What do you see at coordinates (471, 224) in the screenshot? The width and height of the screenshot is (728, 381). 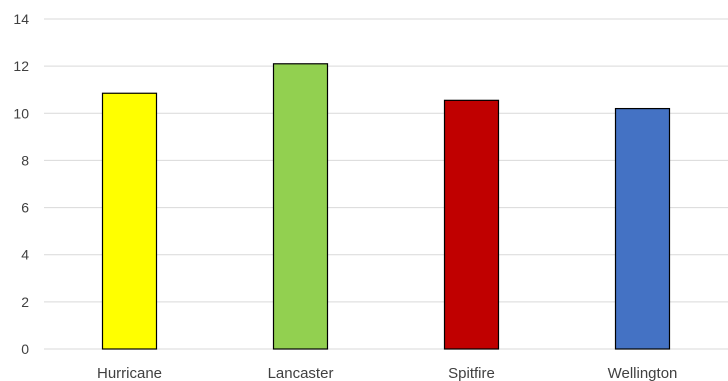 I see `bar-spitfire` at bounding box center [471, 224].